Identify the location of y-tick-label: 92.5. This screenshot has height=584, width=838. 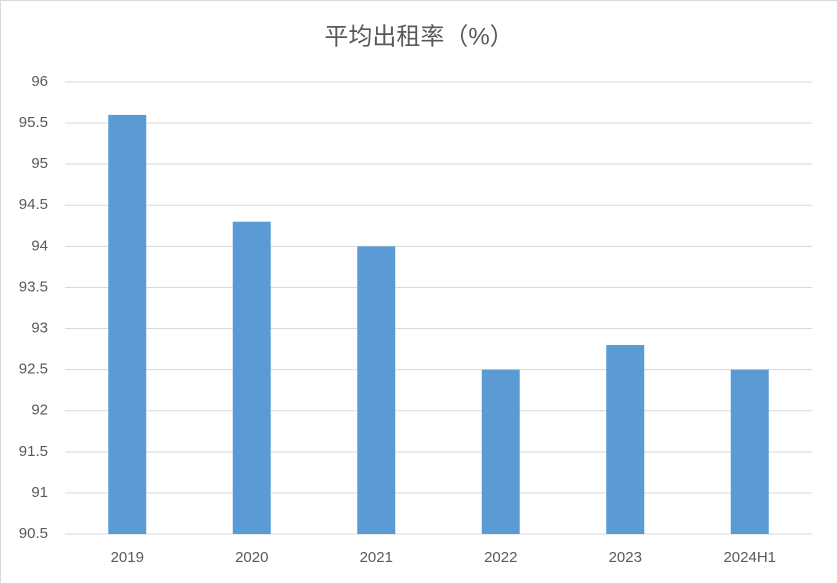
(33, 369).